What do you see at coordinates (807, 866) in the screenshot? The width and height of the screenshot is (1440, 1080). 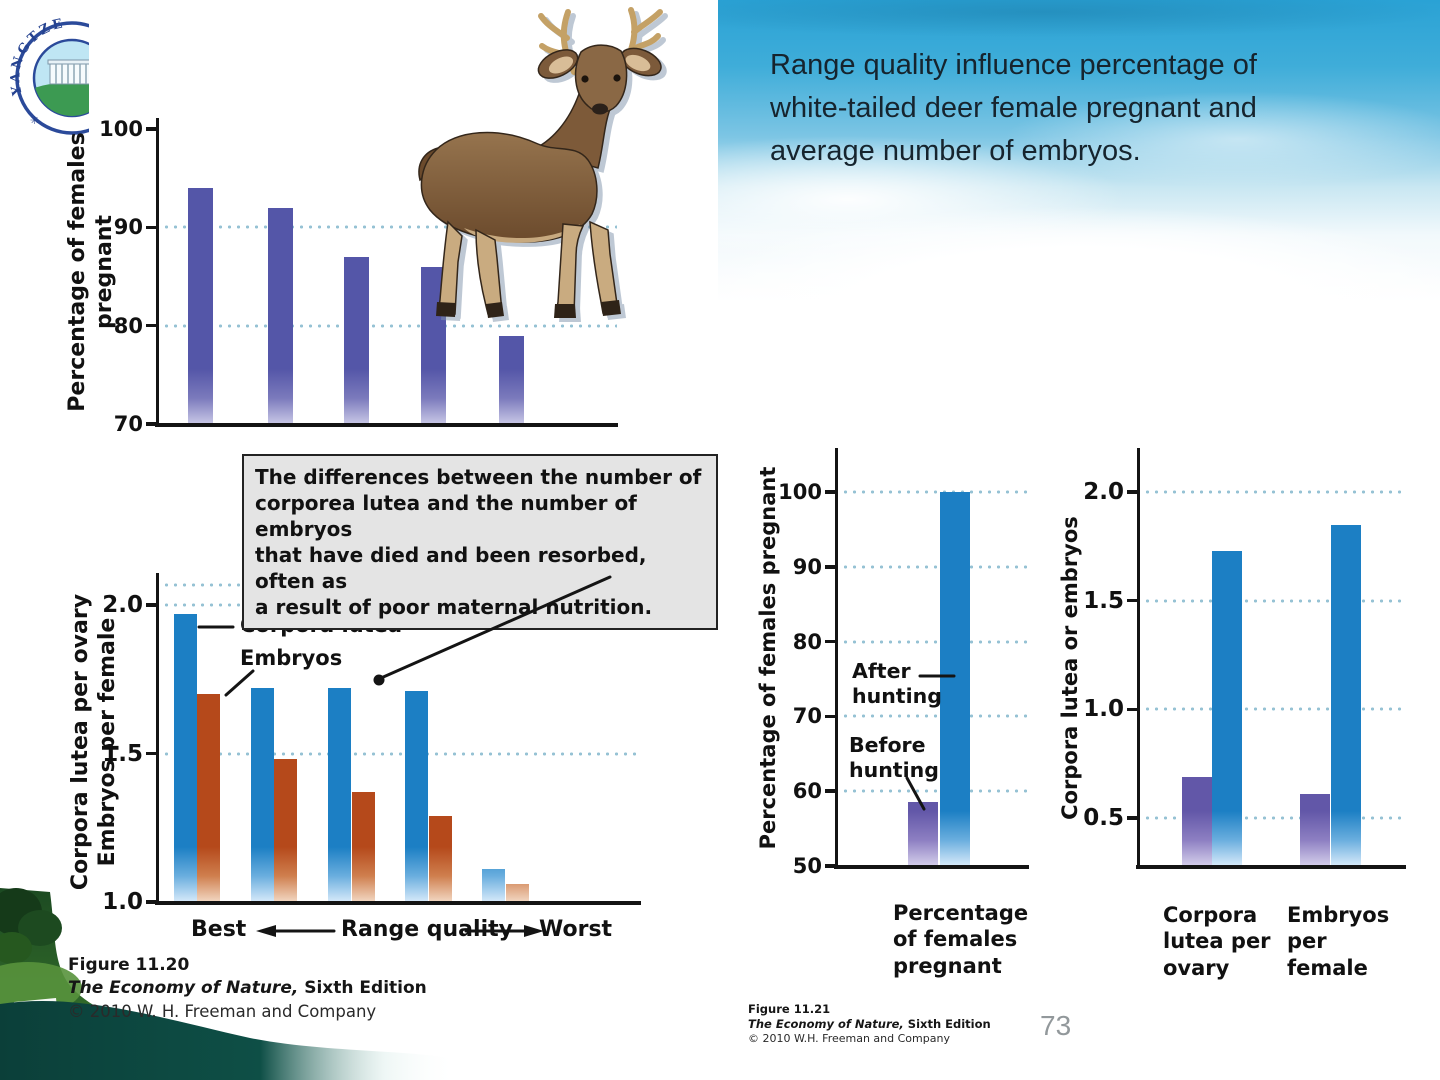 I see `y-axis-tick-label: 50` at bounding box center [807, 866].